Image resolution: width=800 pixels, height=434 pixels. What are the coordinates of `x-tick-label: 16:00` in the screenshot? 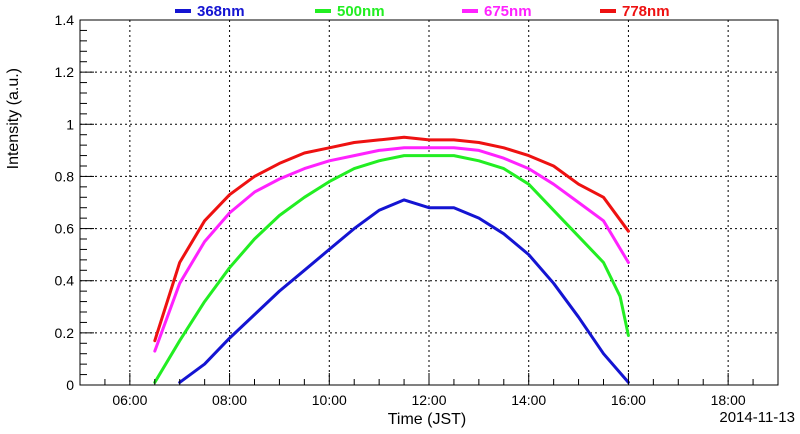 It's located at (628, 400).